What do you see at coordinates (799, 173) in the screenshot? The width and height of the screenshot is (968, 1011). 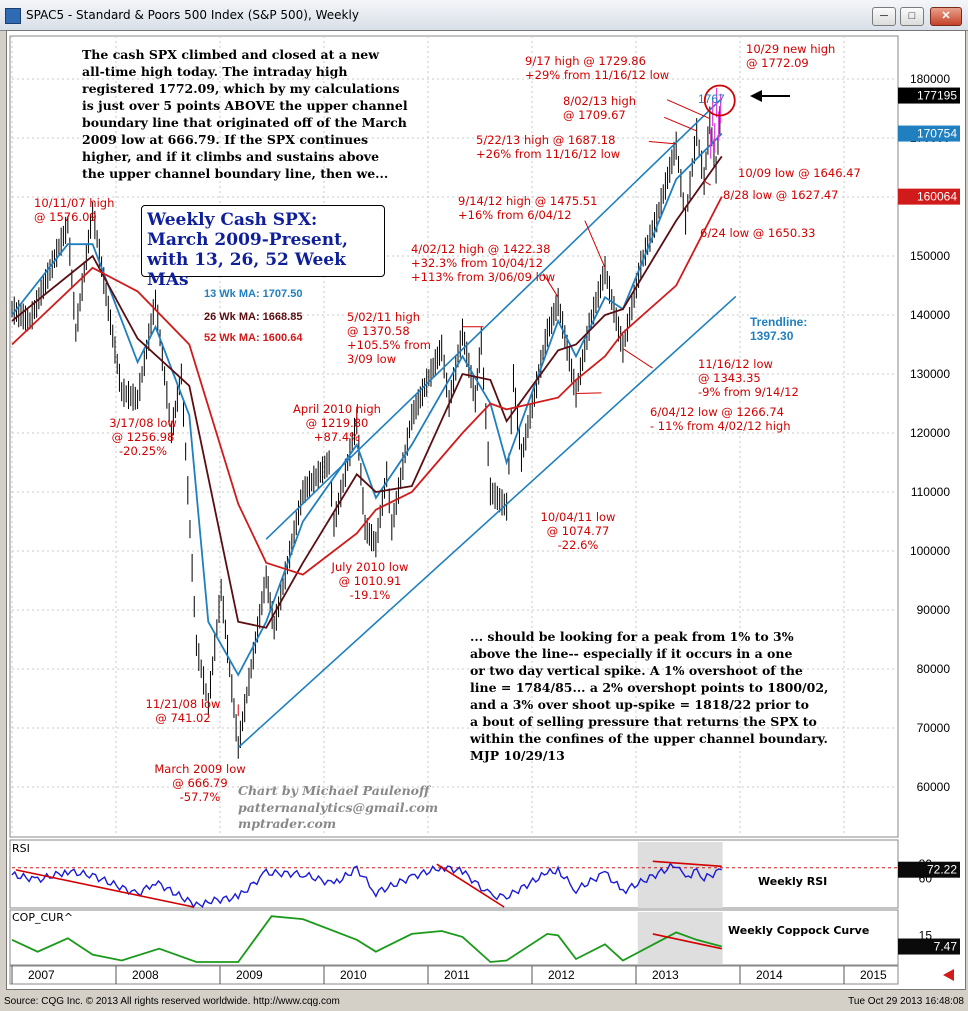 I see `annotation-oct-09-low: 10/09 low @ 1646.47` at bounding box center [799, 173].